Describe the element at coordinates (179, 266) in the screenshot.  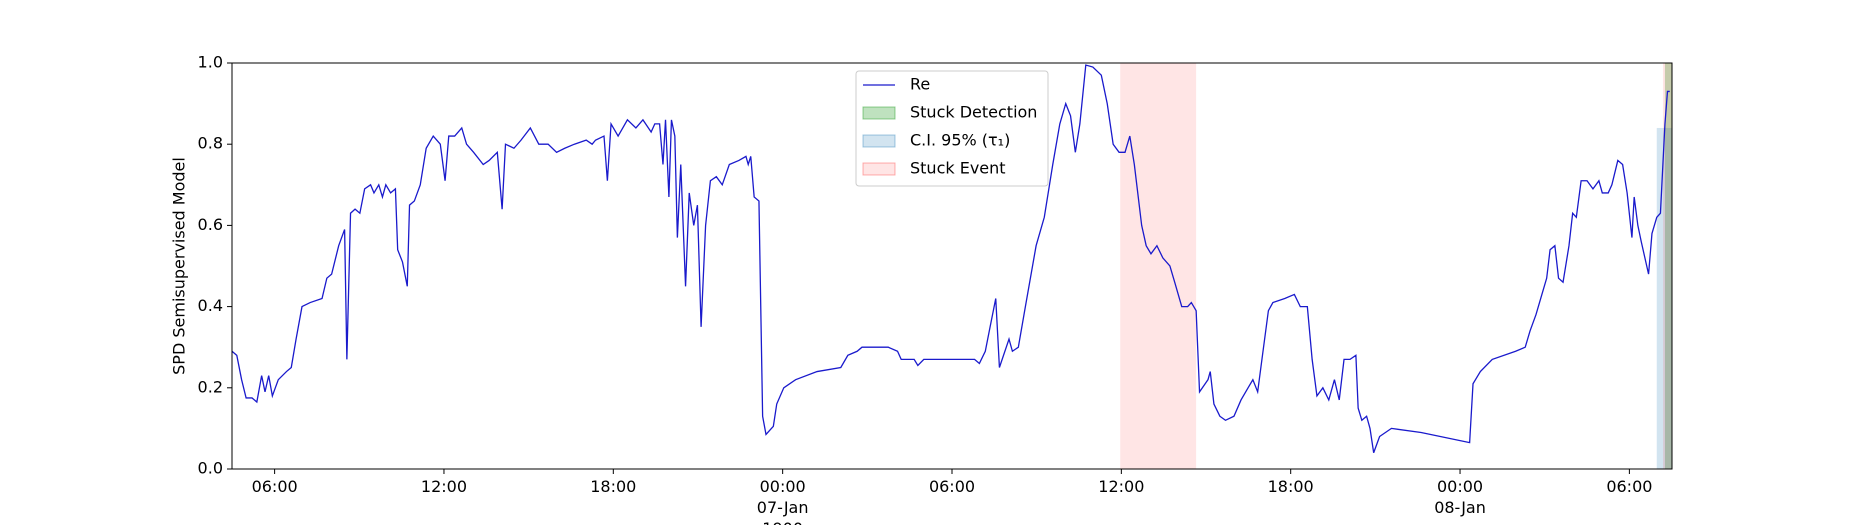
I see `y-axis-label: SPD Semisupervised Model` at that location.